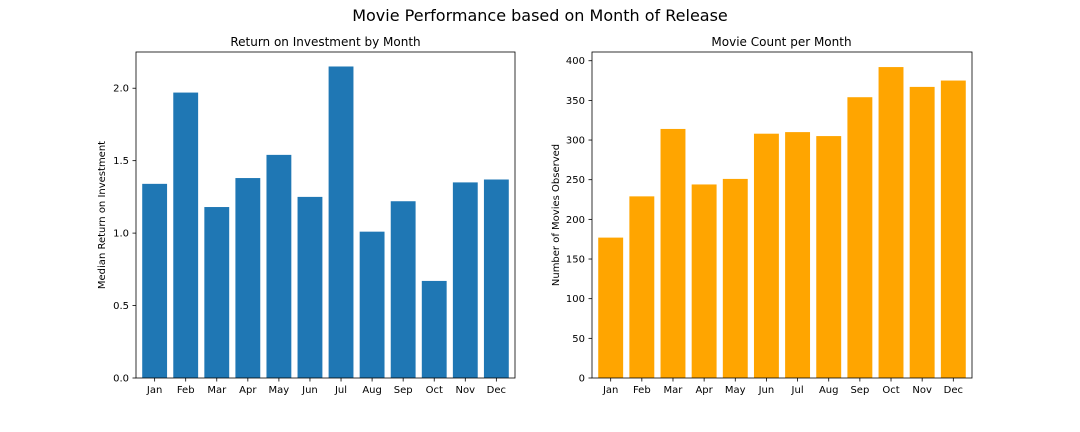 This screenshot has height=432, width=1080. What do you see at coordinates (248, 278) in the screenshot?
I see `roi-bar-apr` at bounding box center [248, 278].